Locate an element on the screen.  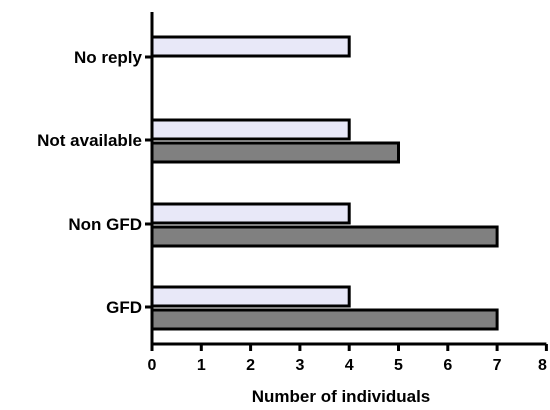
x-tick-label: 8 is located at coordinates (542, 365).